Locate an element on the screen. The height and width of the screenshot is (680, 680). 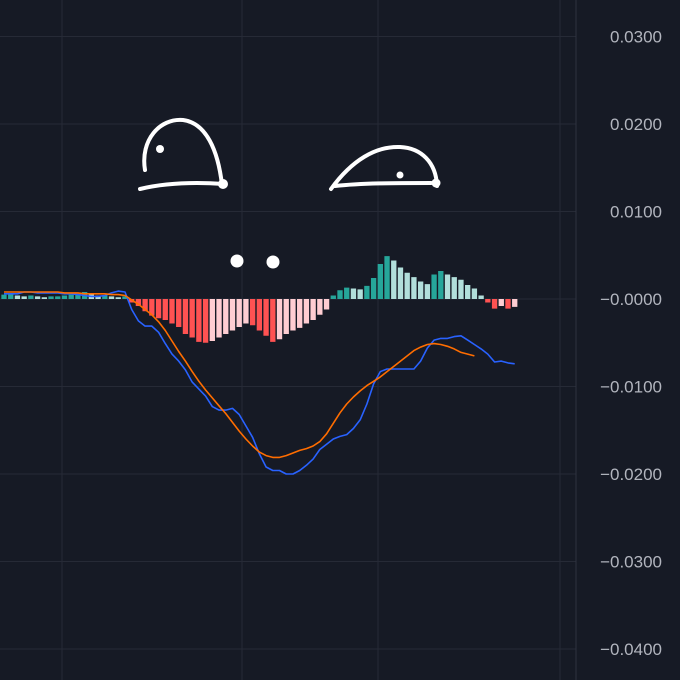
left-eye-pupil is located at coordinates (160, 149).